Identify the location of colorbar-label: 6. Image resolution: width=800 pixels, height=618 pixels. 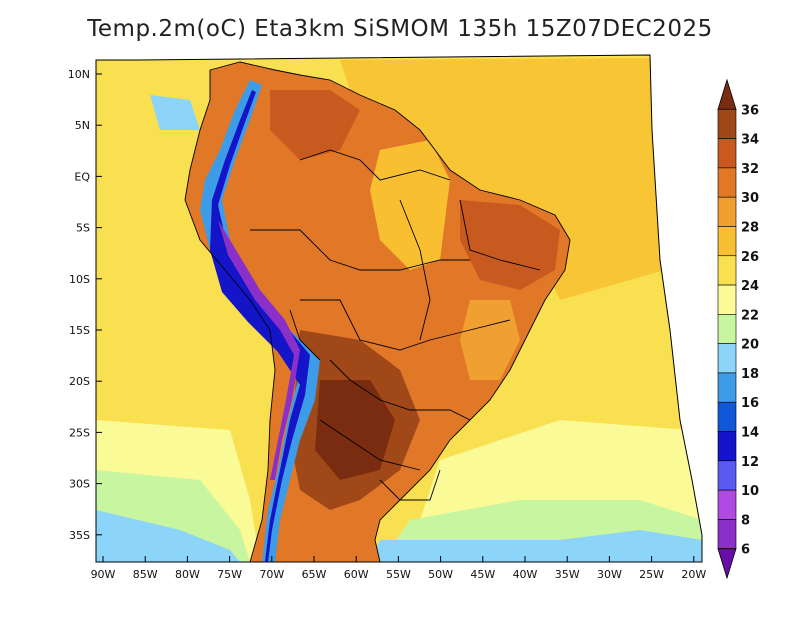
(745, 550).